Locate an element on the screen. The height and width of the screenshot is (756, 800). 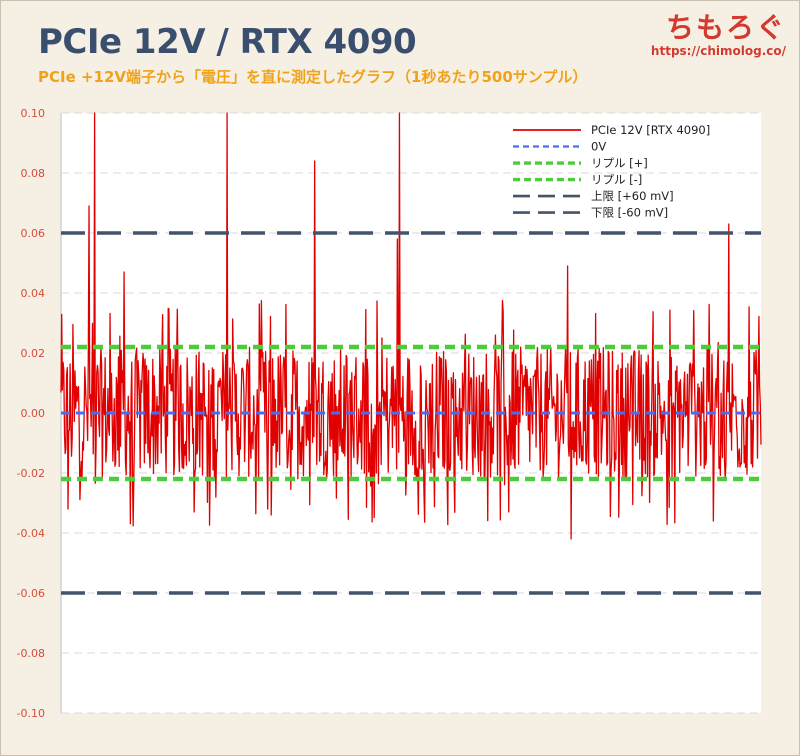
y-tick-label: -0.02 is located at coordinates (31, 473).